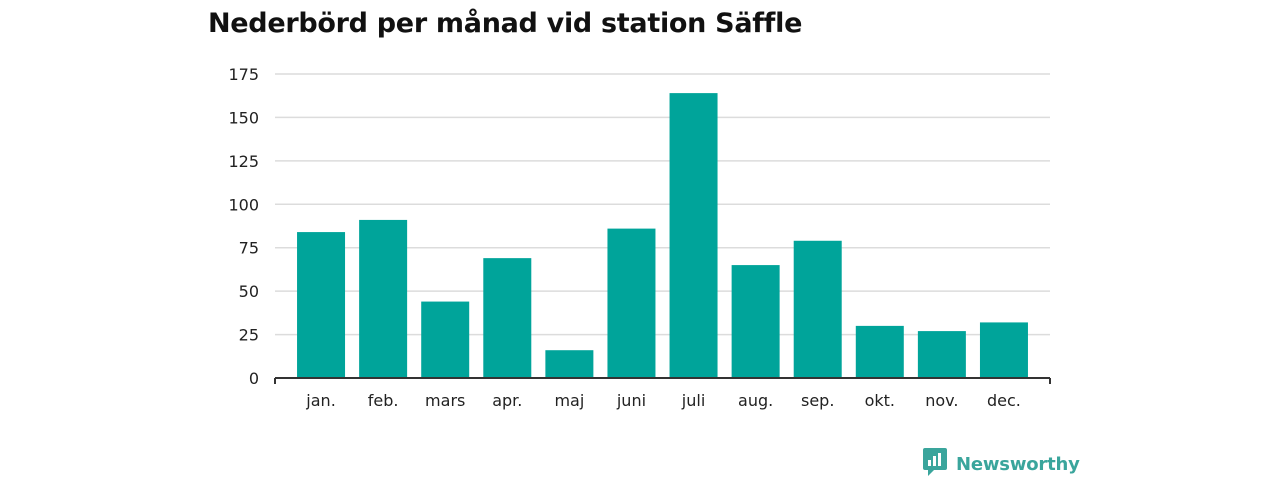 The width and height of the screenshot is (1280, 482). What do you see at coordinates (941, 400) in the screenshot?
I see `x-tick-label: nov.` at bounding box center [941, 400].